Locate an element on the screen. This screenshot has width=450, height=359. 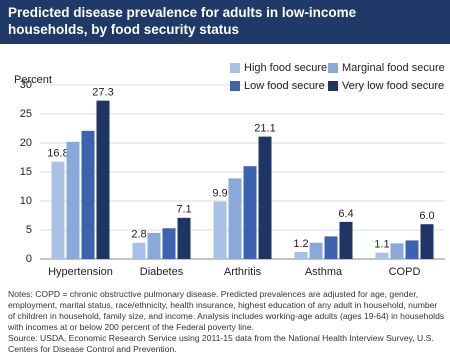
y-tick-label: 5 is located at coordinates (29, 230).